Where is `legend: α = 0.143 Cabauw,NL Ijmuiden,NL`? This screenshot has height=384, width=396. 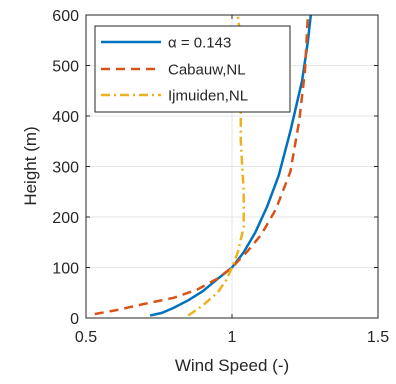 legend: α = 0.143 Cabauw,NL Ijmuiden,NL is located at coordinates (192, 69).